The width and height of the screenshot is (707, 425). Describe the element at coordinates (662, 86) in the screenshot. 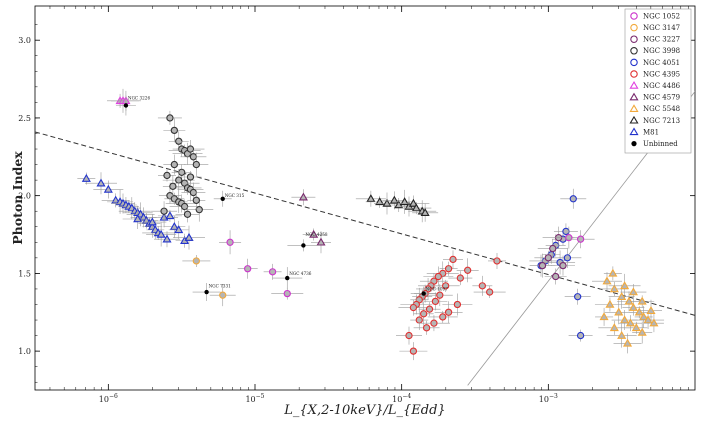

I see `legend-label: NGC 4486` at that location.